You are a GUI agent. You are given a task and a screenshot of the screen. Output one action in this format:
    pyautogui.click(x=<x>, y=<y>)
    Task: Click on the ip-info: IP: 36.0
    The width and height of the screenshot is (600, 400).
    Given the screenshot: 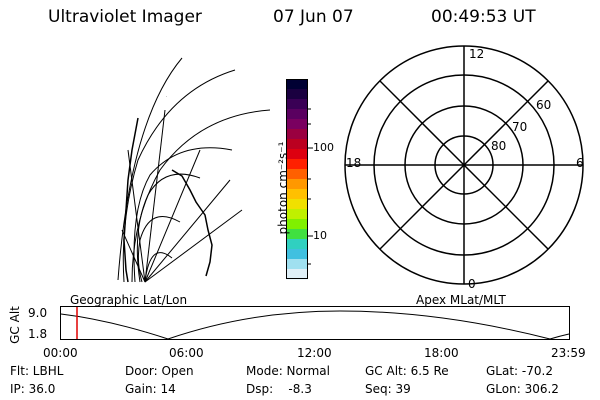 What is the action you would take?
    pyautogui.click(x=33, y=389)
    